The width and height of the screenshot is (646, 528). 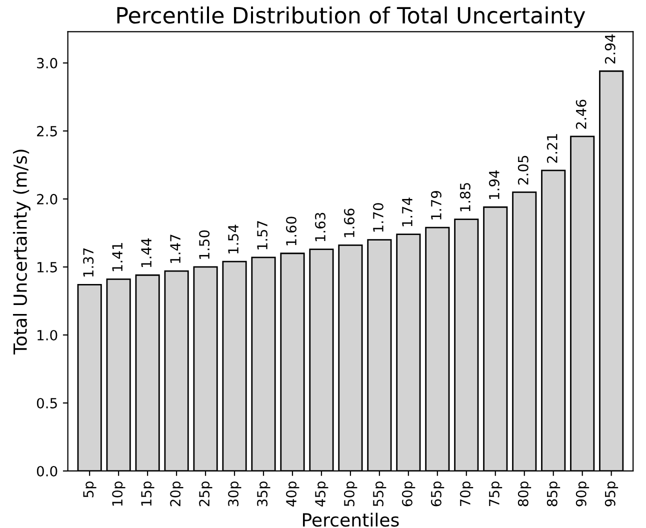 I want to click on text: 0.5, so click(x=46, y=403).